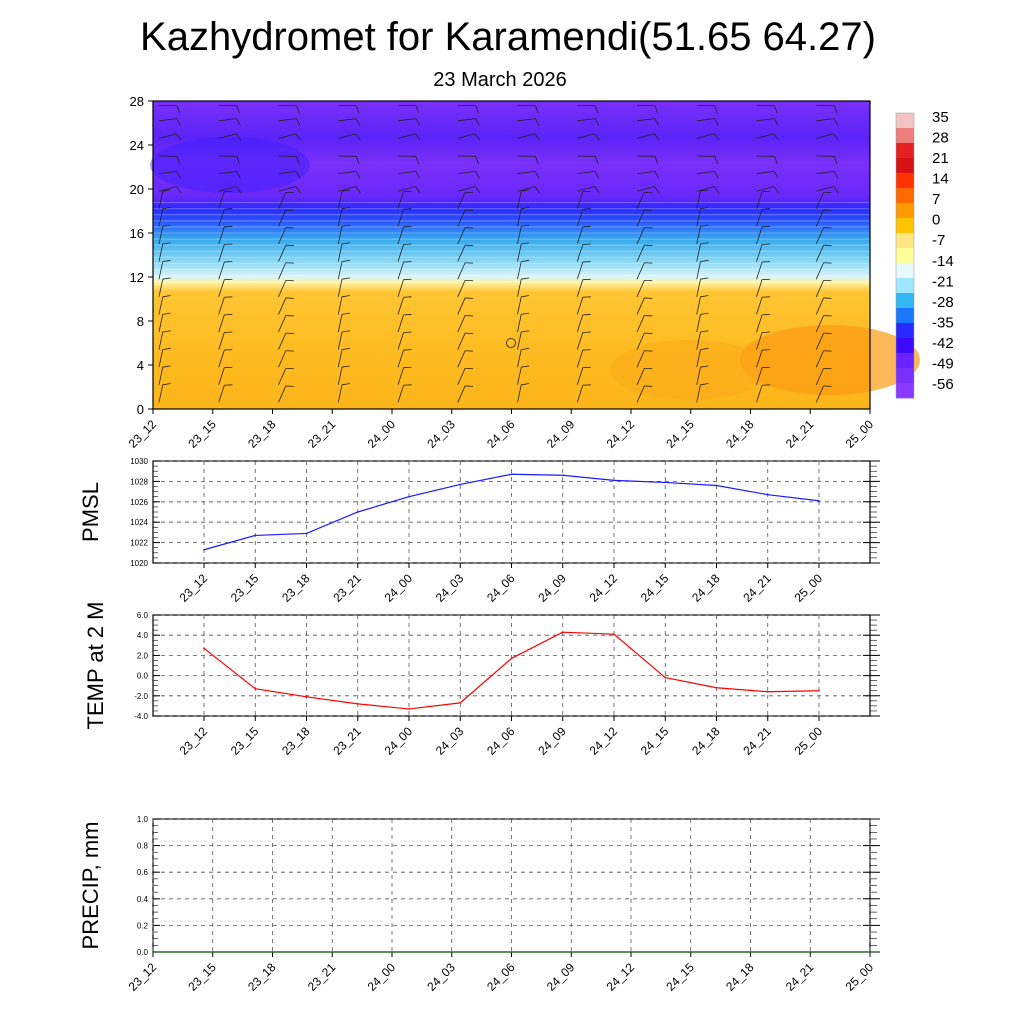 This screenshot has width=1024, height=1024. What do you see at coordinates (143, 846) in the screenshot?
I see `precip-ytick-label: 0.8` at bounding box center [143, 846].